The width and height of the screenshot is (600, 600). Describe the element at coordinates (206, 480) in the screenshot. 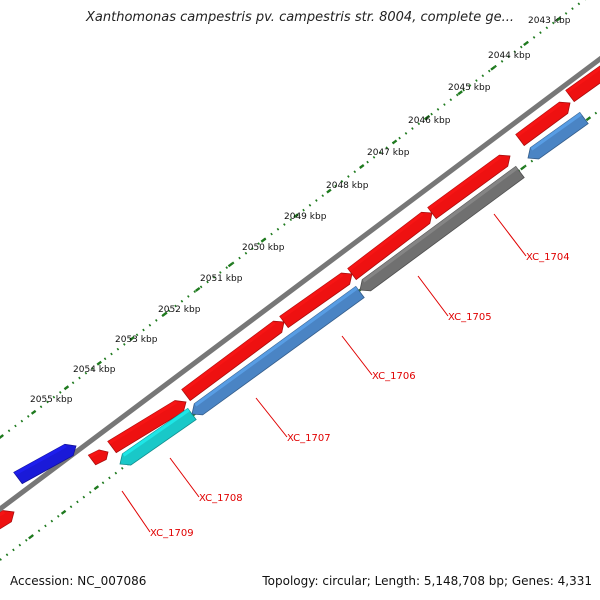

I see `gene-label-xc1708: XC_1708` at that location.